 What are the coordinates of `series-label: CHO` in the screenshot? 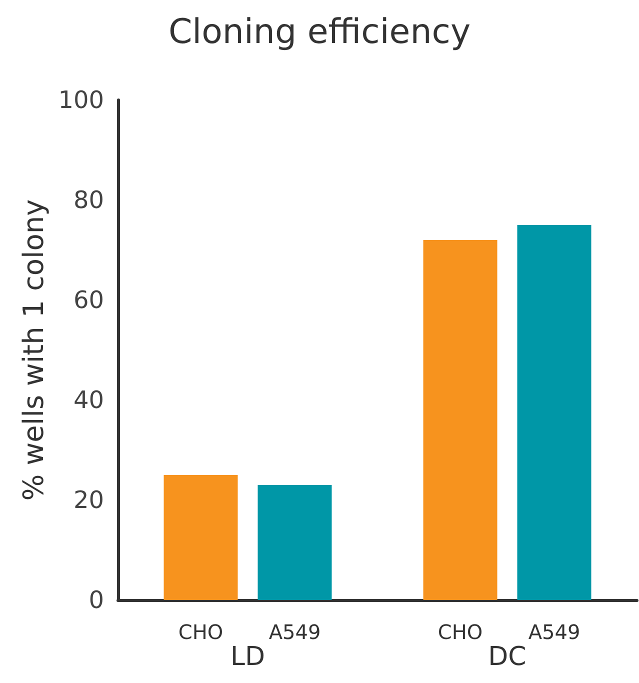 It's located at (201, 632).